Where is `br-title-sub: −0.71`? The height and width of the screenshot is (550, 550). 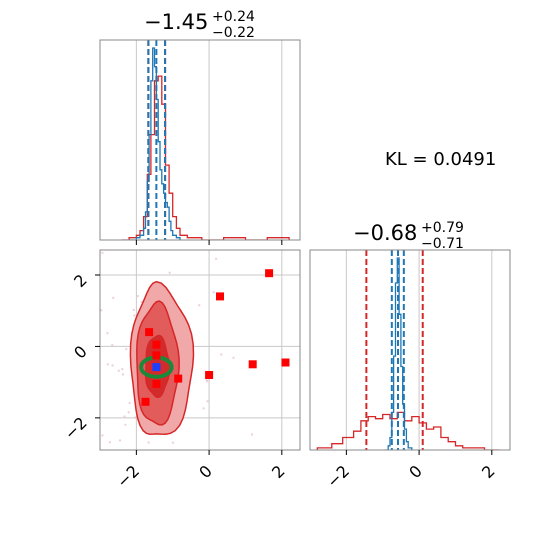 br-title-sub: −0.71 is located at coordinates (442, 244).